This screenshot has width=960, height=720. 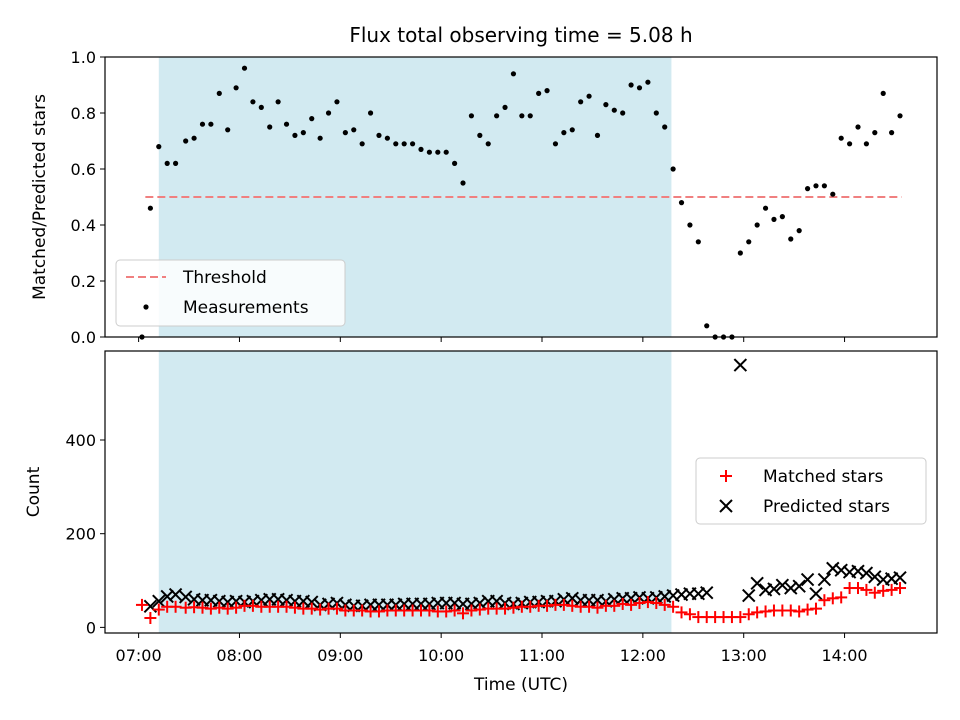 I want to click on top-y-tick-label: 0.8, so click(x=83, y=113).